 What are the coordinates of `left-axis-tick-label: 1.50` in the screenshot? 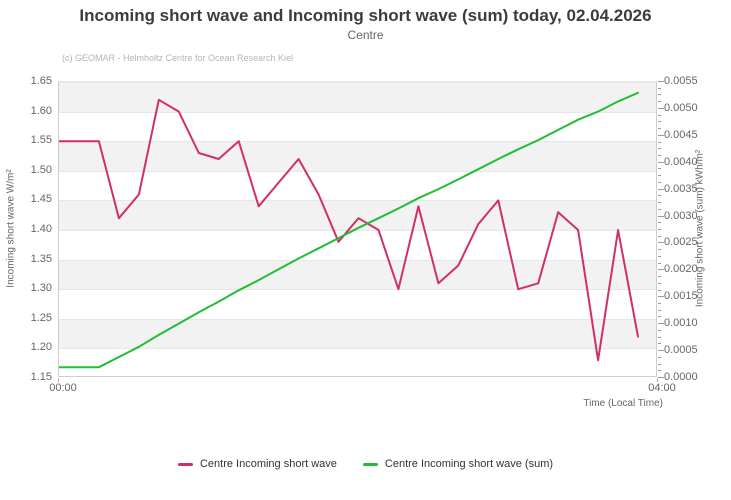 It's located at (41, 169).